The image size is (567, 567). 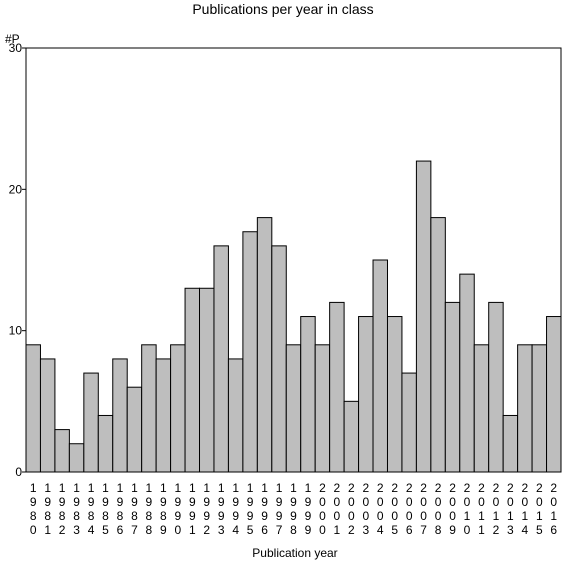 What do you see at coordinates (16, 48) in the screenshot?
I see `y-tick-label: 30` at bounding box center [16, 48].